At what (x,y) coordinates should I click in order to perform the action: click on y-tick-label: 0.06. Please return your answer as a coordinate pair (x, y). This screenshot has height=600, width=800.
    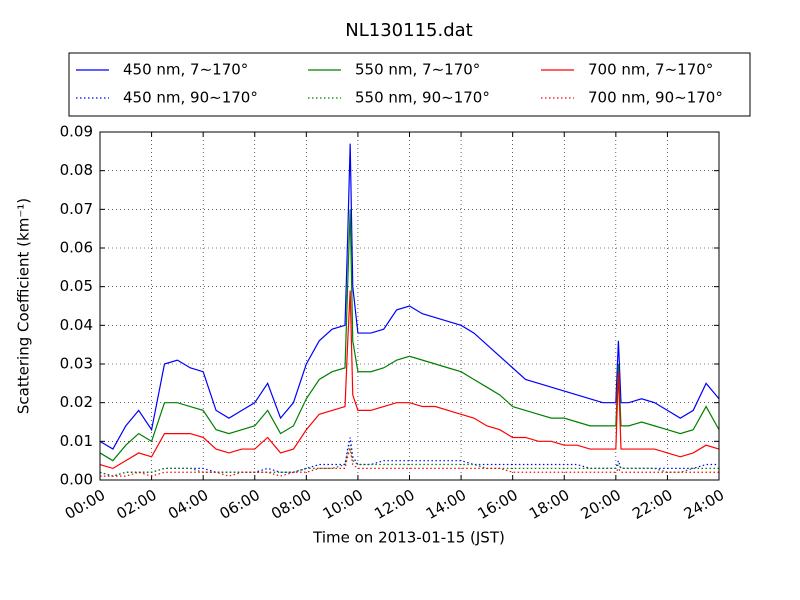
    Looking at the image, I should click on (76, 248).